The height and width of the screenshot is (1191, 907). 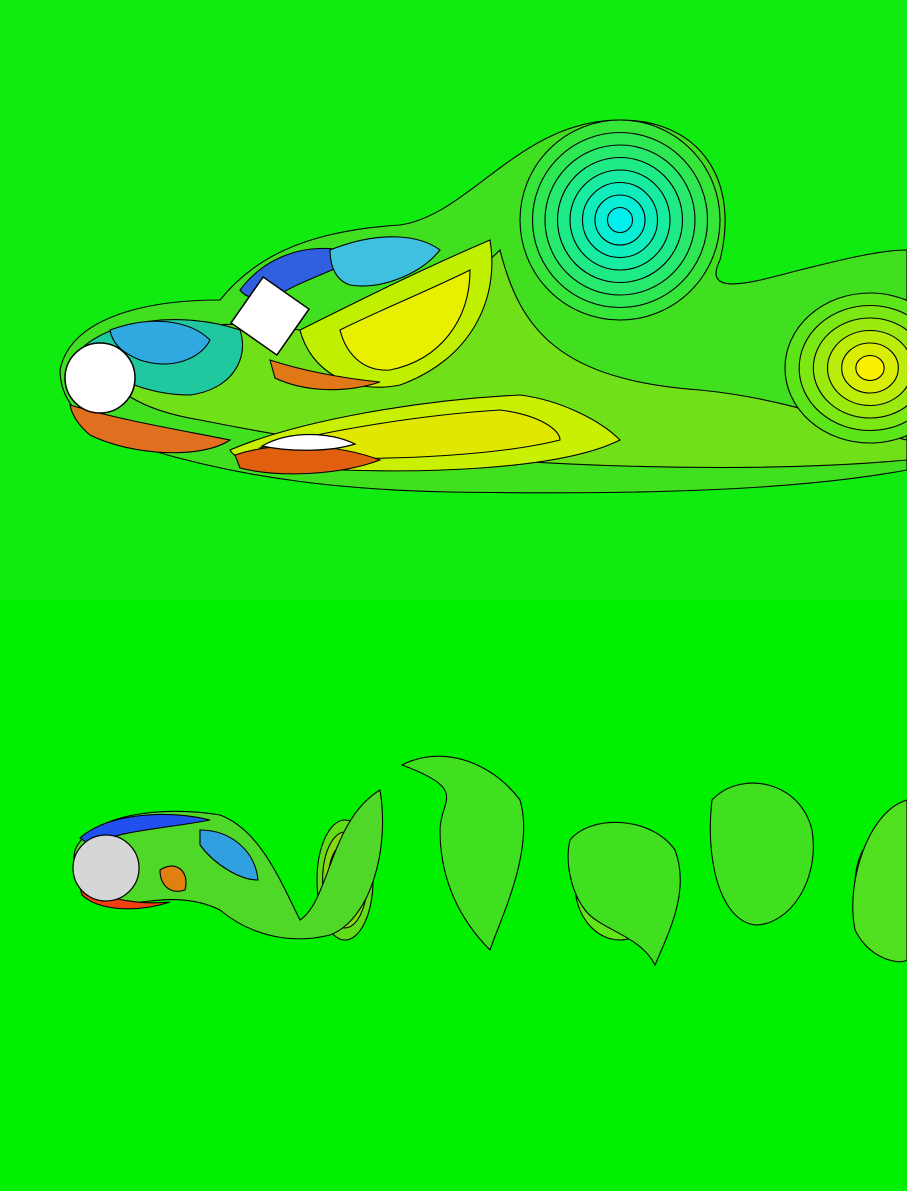 I want to click on square-cylinder, so click(x=270, y=316).